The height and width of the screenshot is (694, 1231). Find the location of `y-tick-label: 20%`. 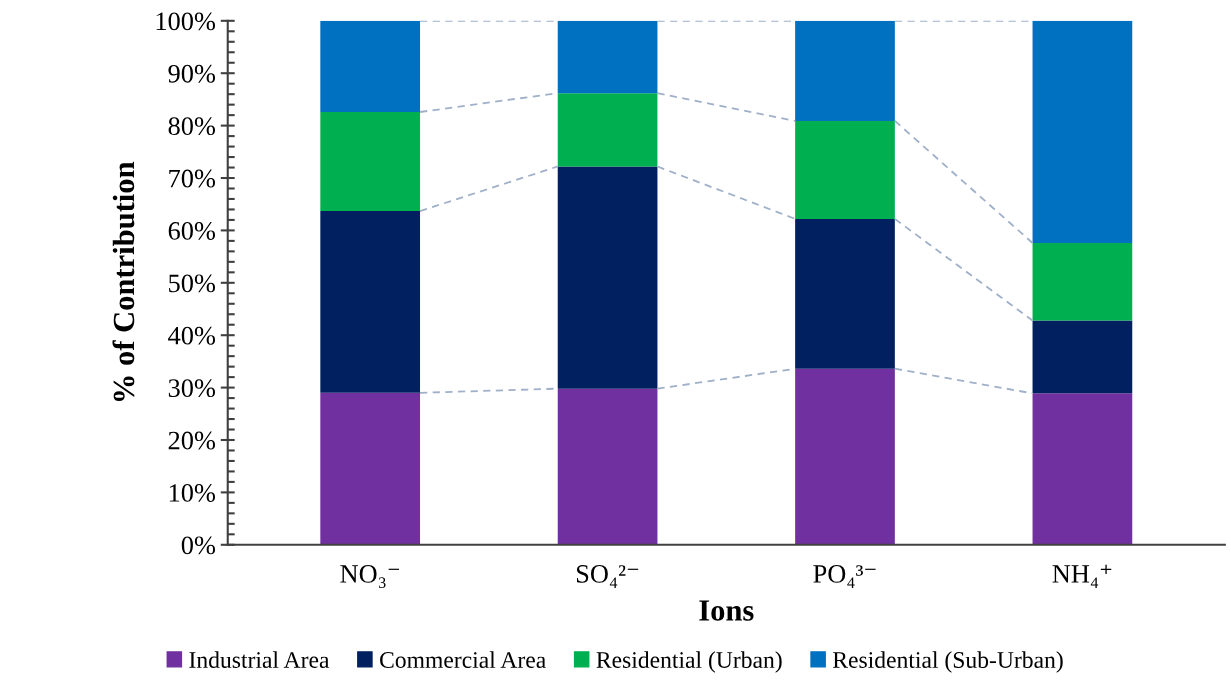

y-tick-label: 20% is located at coordinates (192, 440).